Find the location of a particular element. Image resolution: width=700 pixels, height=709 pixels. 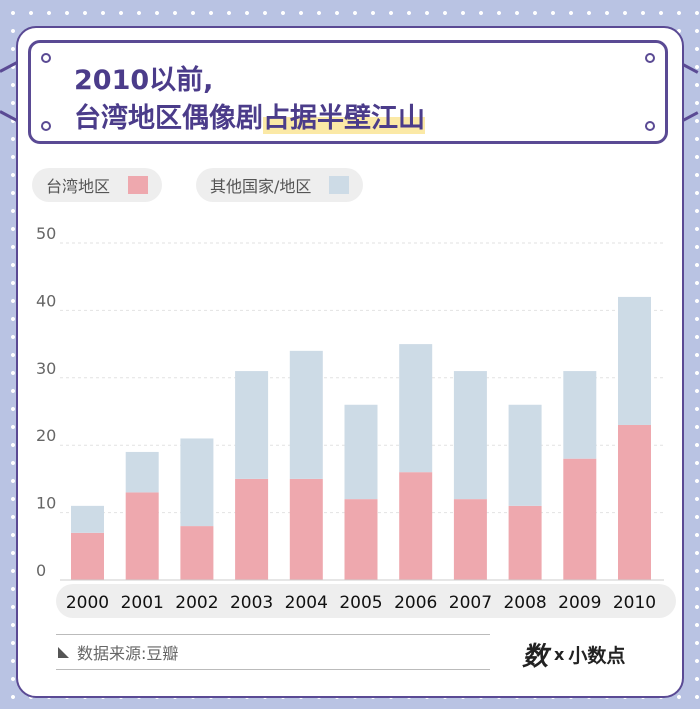

bar-taiwan-2003 is located at coordinates (252, 529).